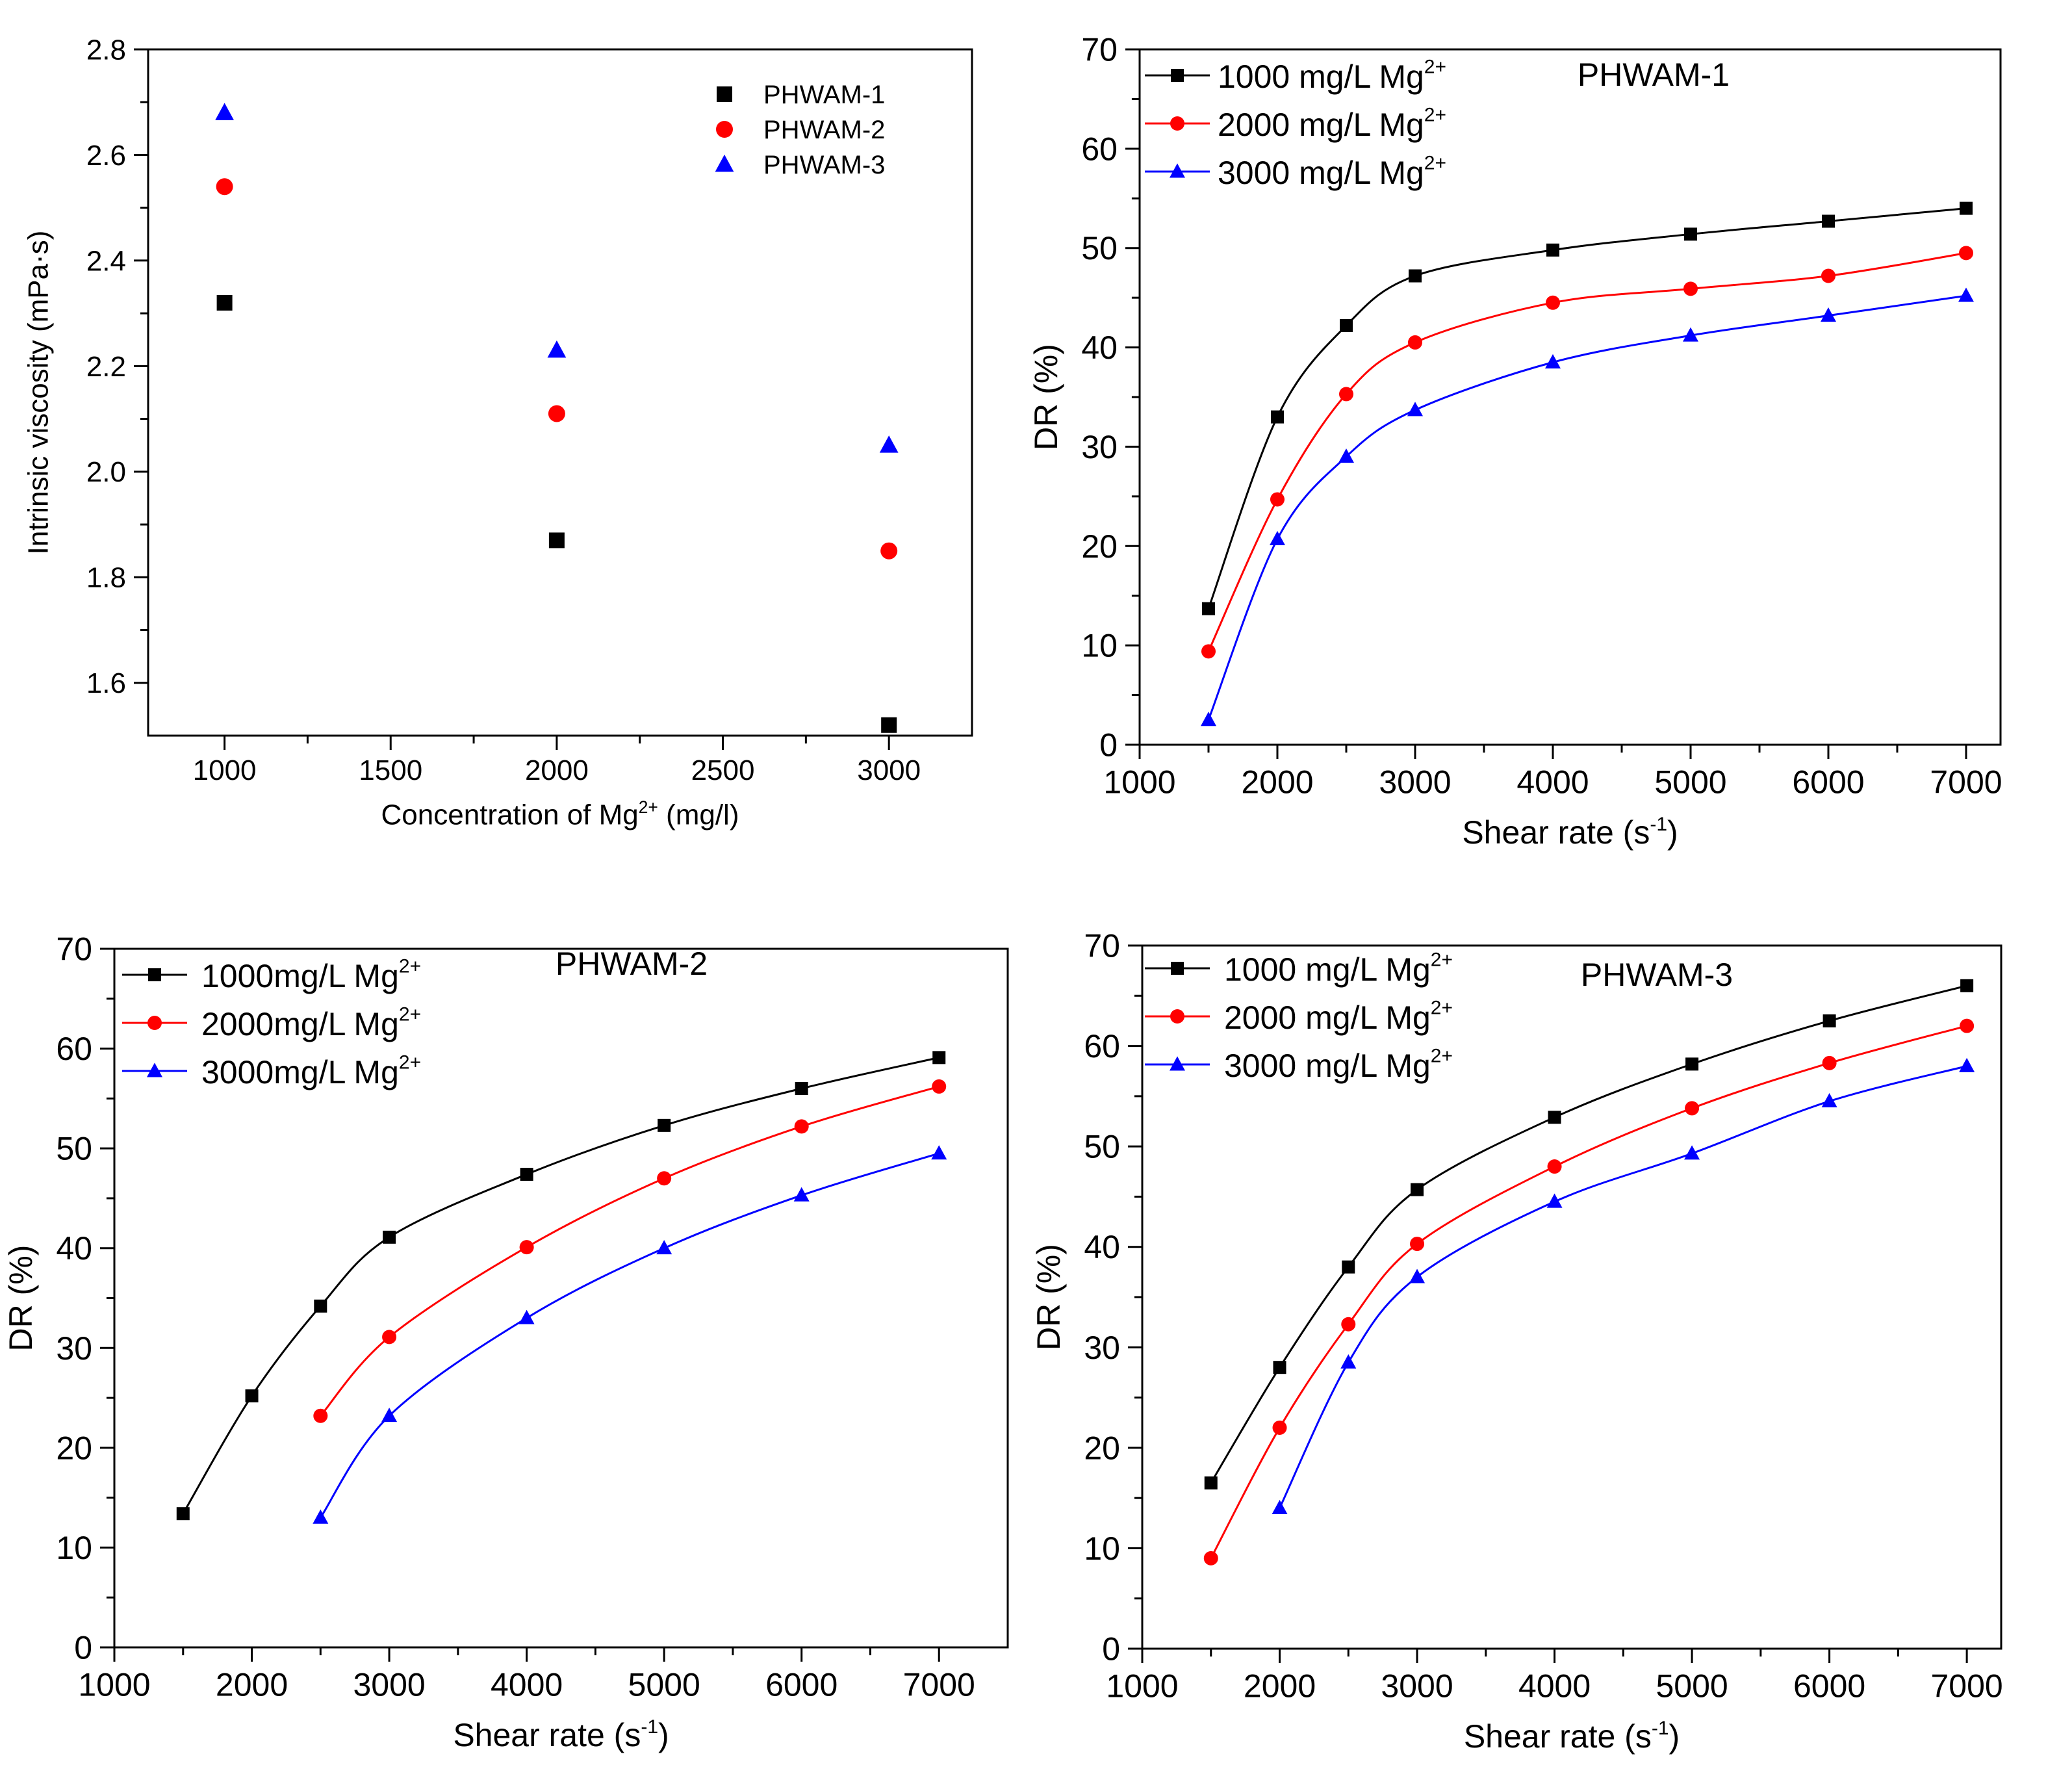  What do you see at coordinates (106, 578) in the screenshot?
I see `y-tick-label: 1.8` at bounding box center [106, 578].